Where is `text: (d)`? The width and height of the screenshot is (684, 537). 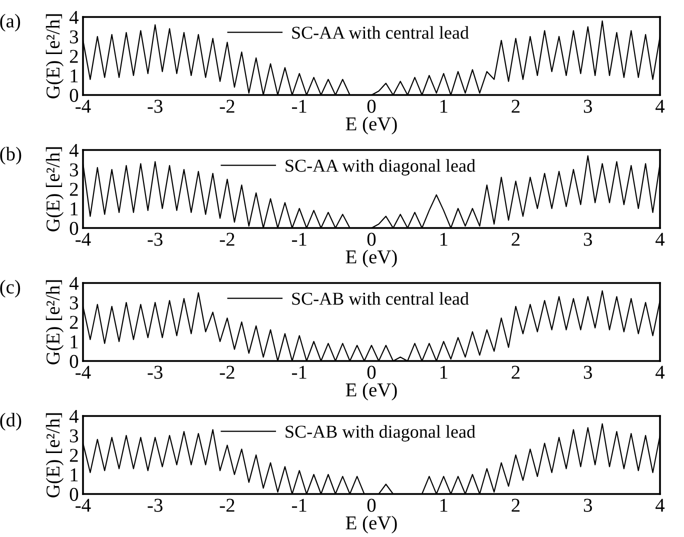
text: (d) is located at coordinates (11, 421).